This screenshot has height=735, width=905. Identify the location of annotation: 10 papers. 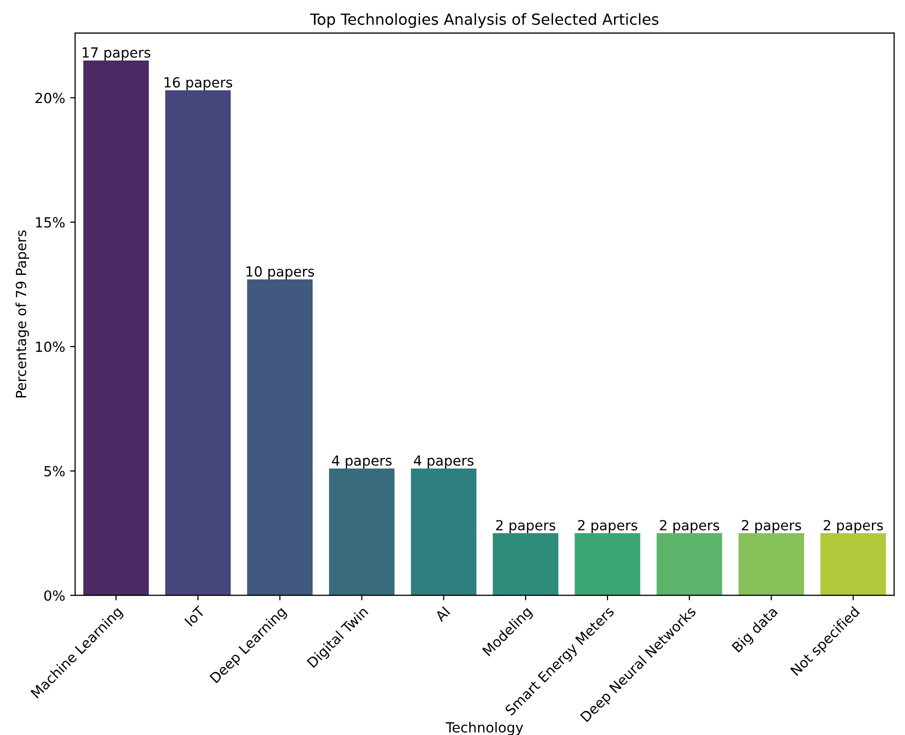
(280, 273).